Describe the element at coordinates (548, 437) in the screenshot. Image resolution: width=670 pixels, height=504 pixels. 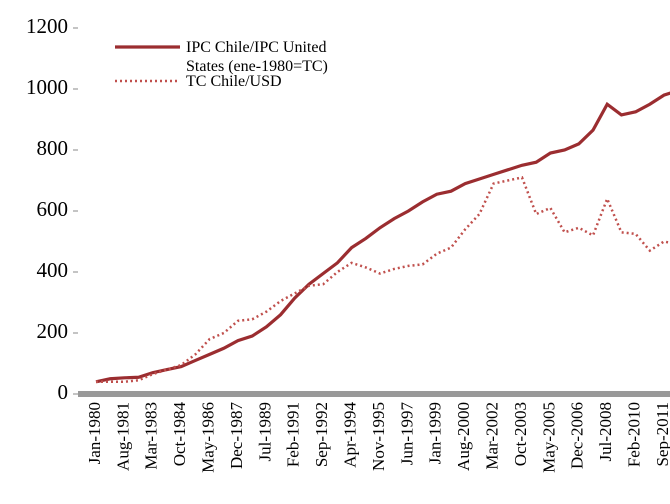
I see `x-tick-label: May-2005` at that location.